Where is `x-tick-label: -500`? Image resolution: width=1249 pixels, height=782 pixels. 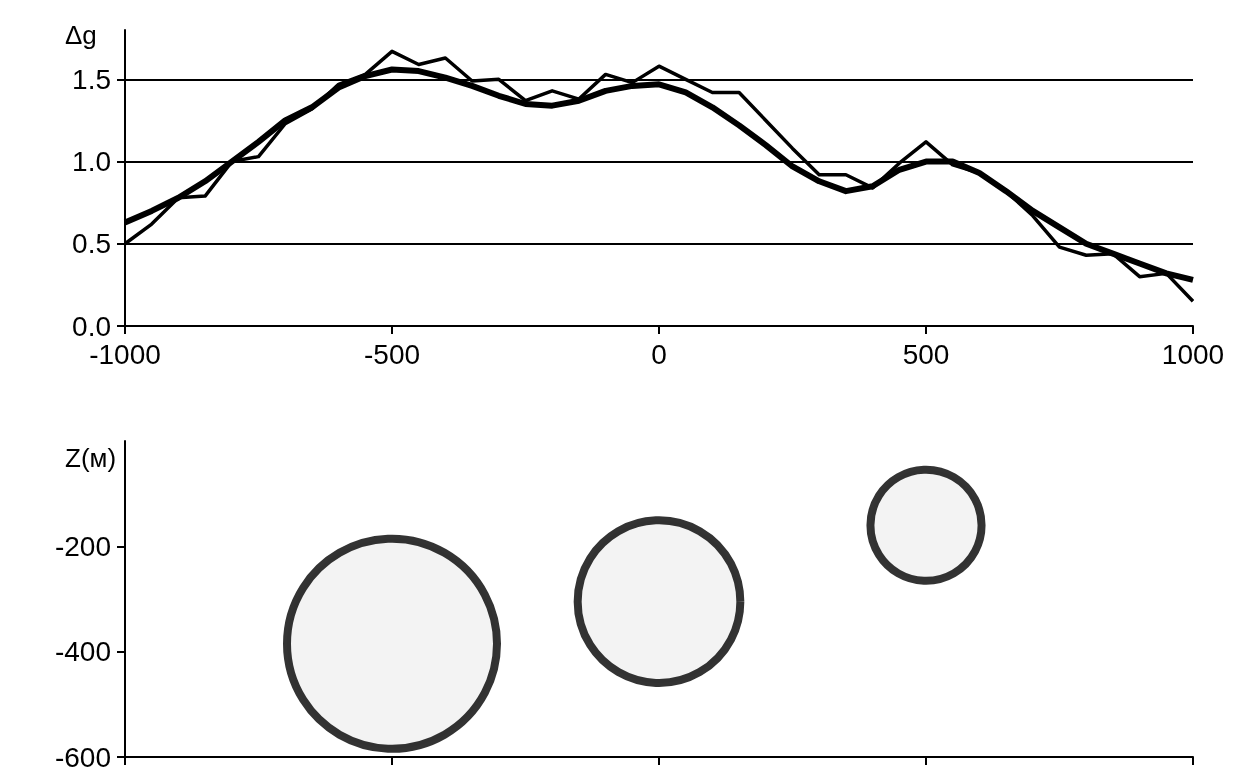 x-tick-label: -500 is located at coordinates (392, 354).